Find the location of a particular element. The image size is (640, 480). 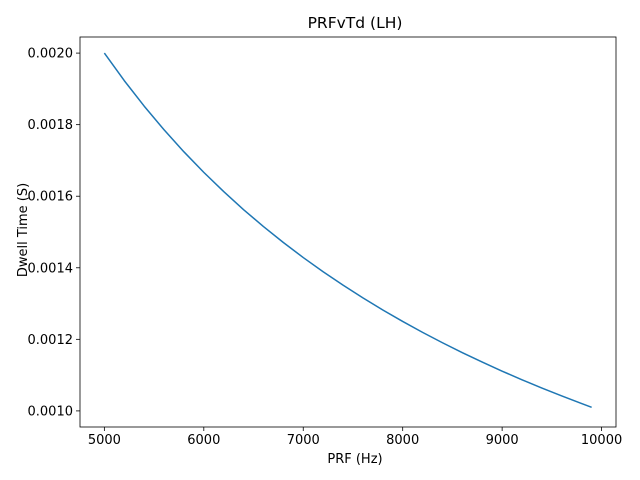

y-tick-label: 0.0018 is located at coordinates (51, 125).